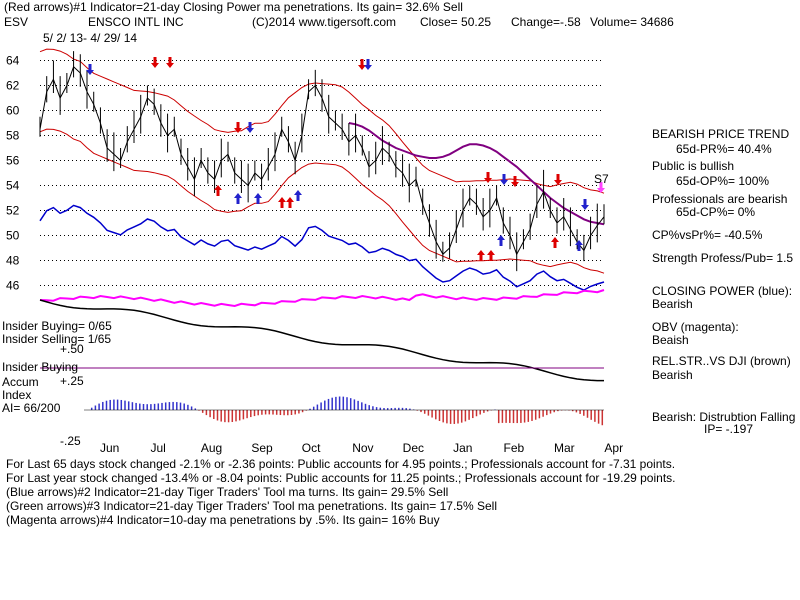 This screenshot has height=600, width=800. I want to click on relstr-line, so click(321, 340).